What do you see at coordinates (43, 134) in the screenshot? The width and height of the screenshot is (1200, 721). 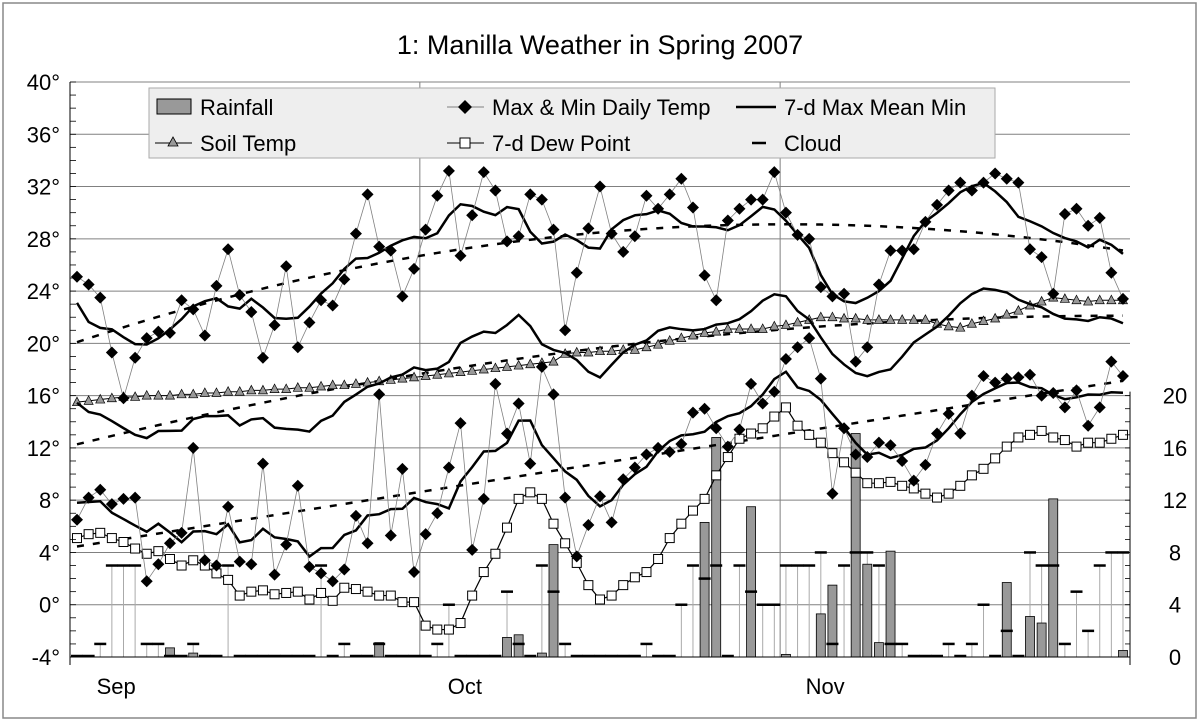 I see `left-tick-label: 36°` at bounding box center [43, 134].